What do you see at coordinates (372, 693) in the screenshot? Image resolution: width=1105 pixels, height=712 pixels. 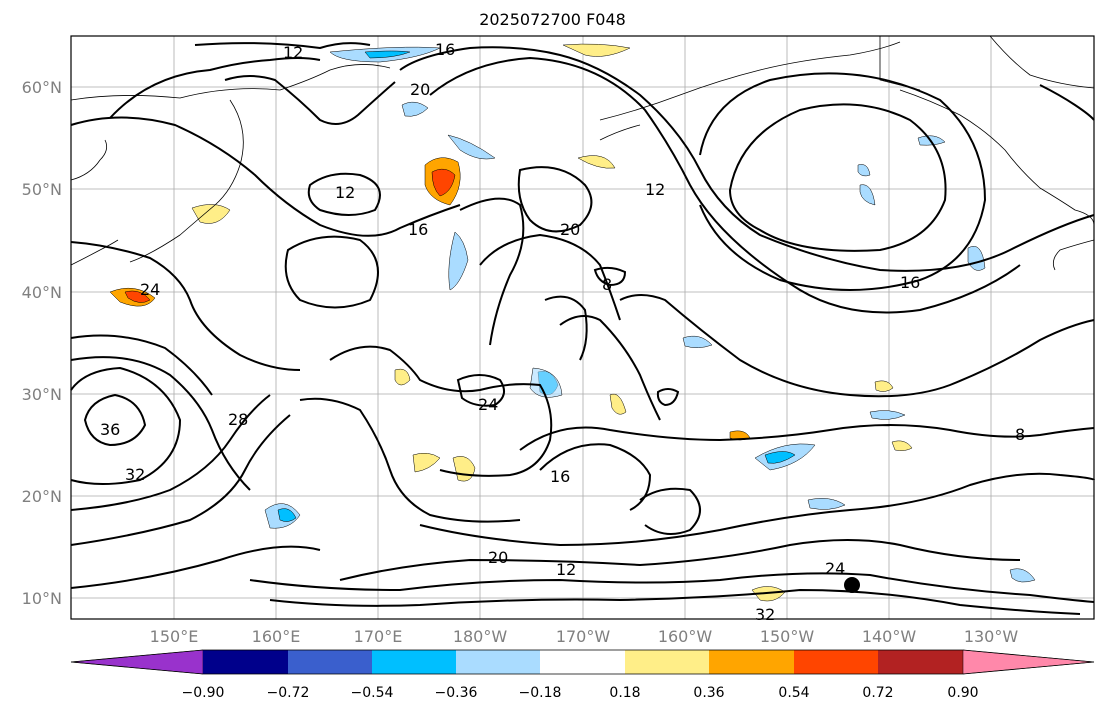 I see `colorbar-tick: −0.54` at bounding box center [372, 693].